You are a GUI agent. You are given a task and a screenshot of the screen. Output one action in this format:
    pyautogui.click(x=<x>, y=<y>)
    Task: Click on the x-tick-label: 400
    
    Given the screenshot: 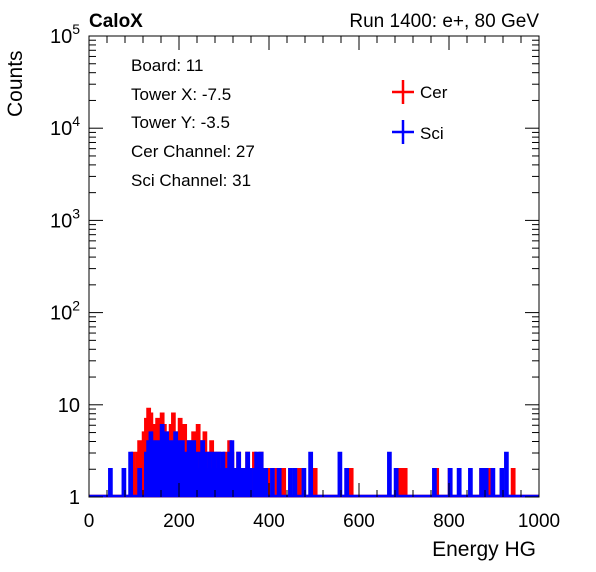 What is the action you would take?
    pyautogui.click(x=269, y=521)
    